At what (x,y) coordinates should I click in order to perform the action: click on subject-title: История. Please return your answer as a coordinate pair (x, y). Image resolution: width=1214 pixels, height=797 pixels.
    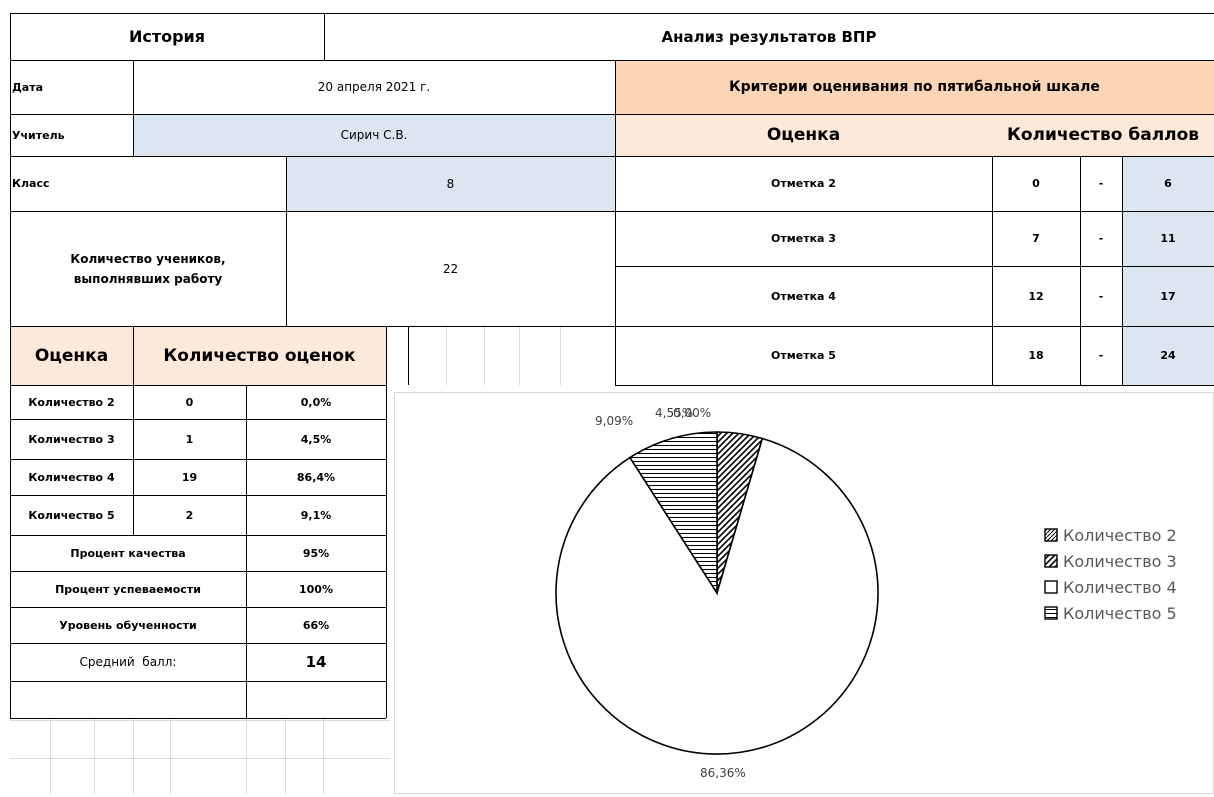
    Looking at the image, I should click on (167, 36).